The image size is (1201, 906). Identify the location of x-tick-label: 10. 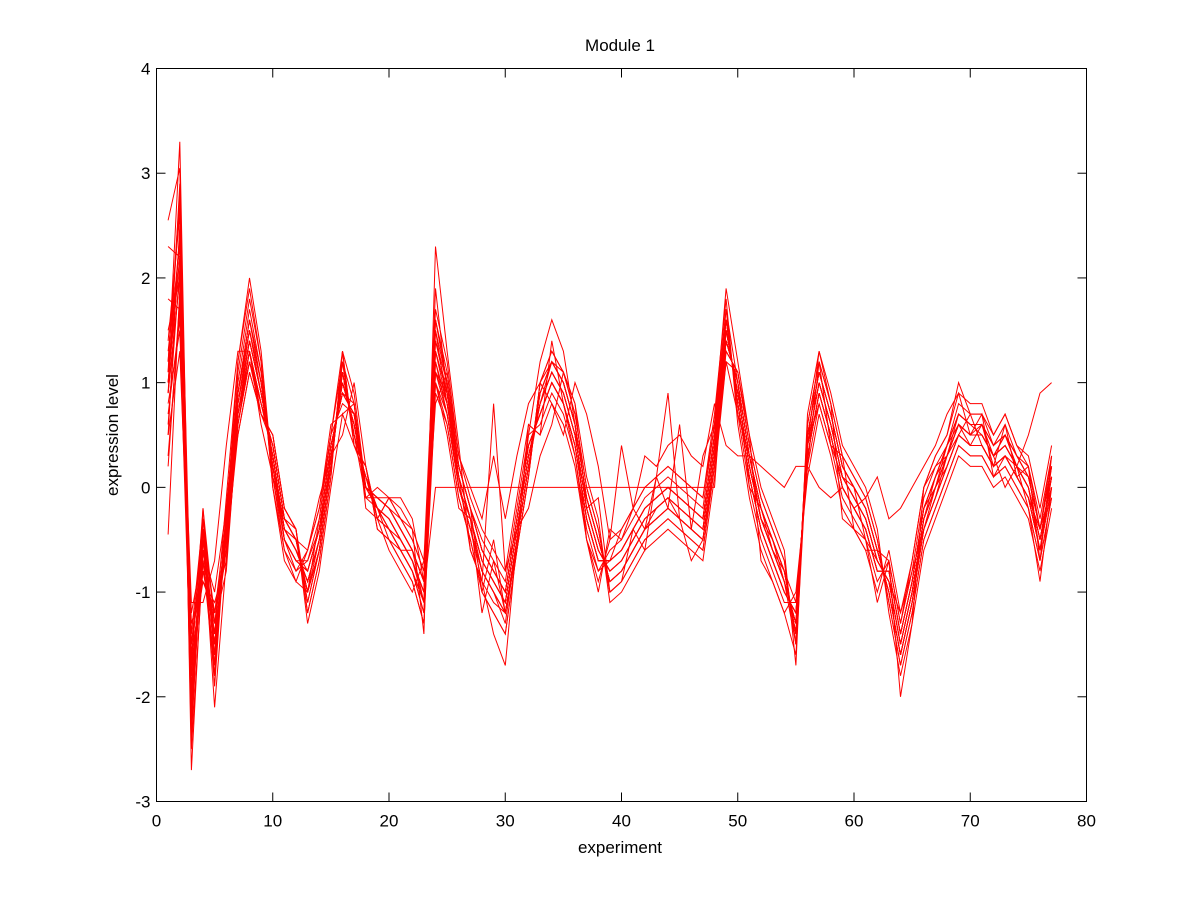
(272, 821).